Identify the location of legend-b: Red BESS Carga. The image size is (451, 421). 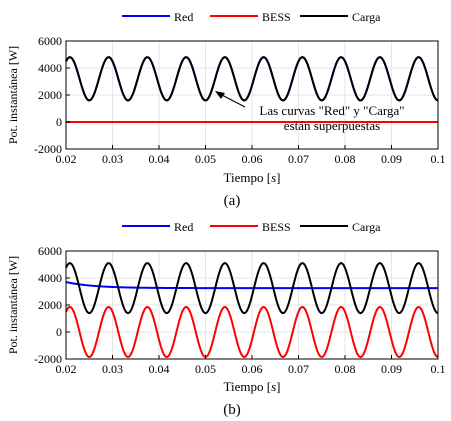
(251, 227).